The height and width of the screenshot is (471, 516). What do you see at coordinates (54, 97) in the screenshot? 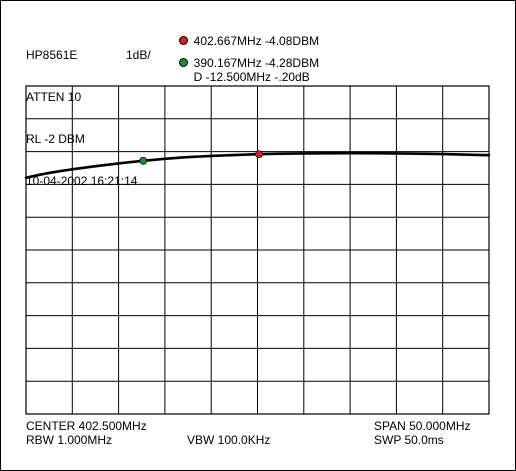
I see `attenuation-setting: ATTEN 10` at bounding box center [54, 97].